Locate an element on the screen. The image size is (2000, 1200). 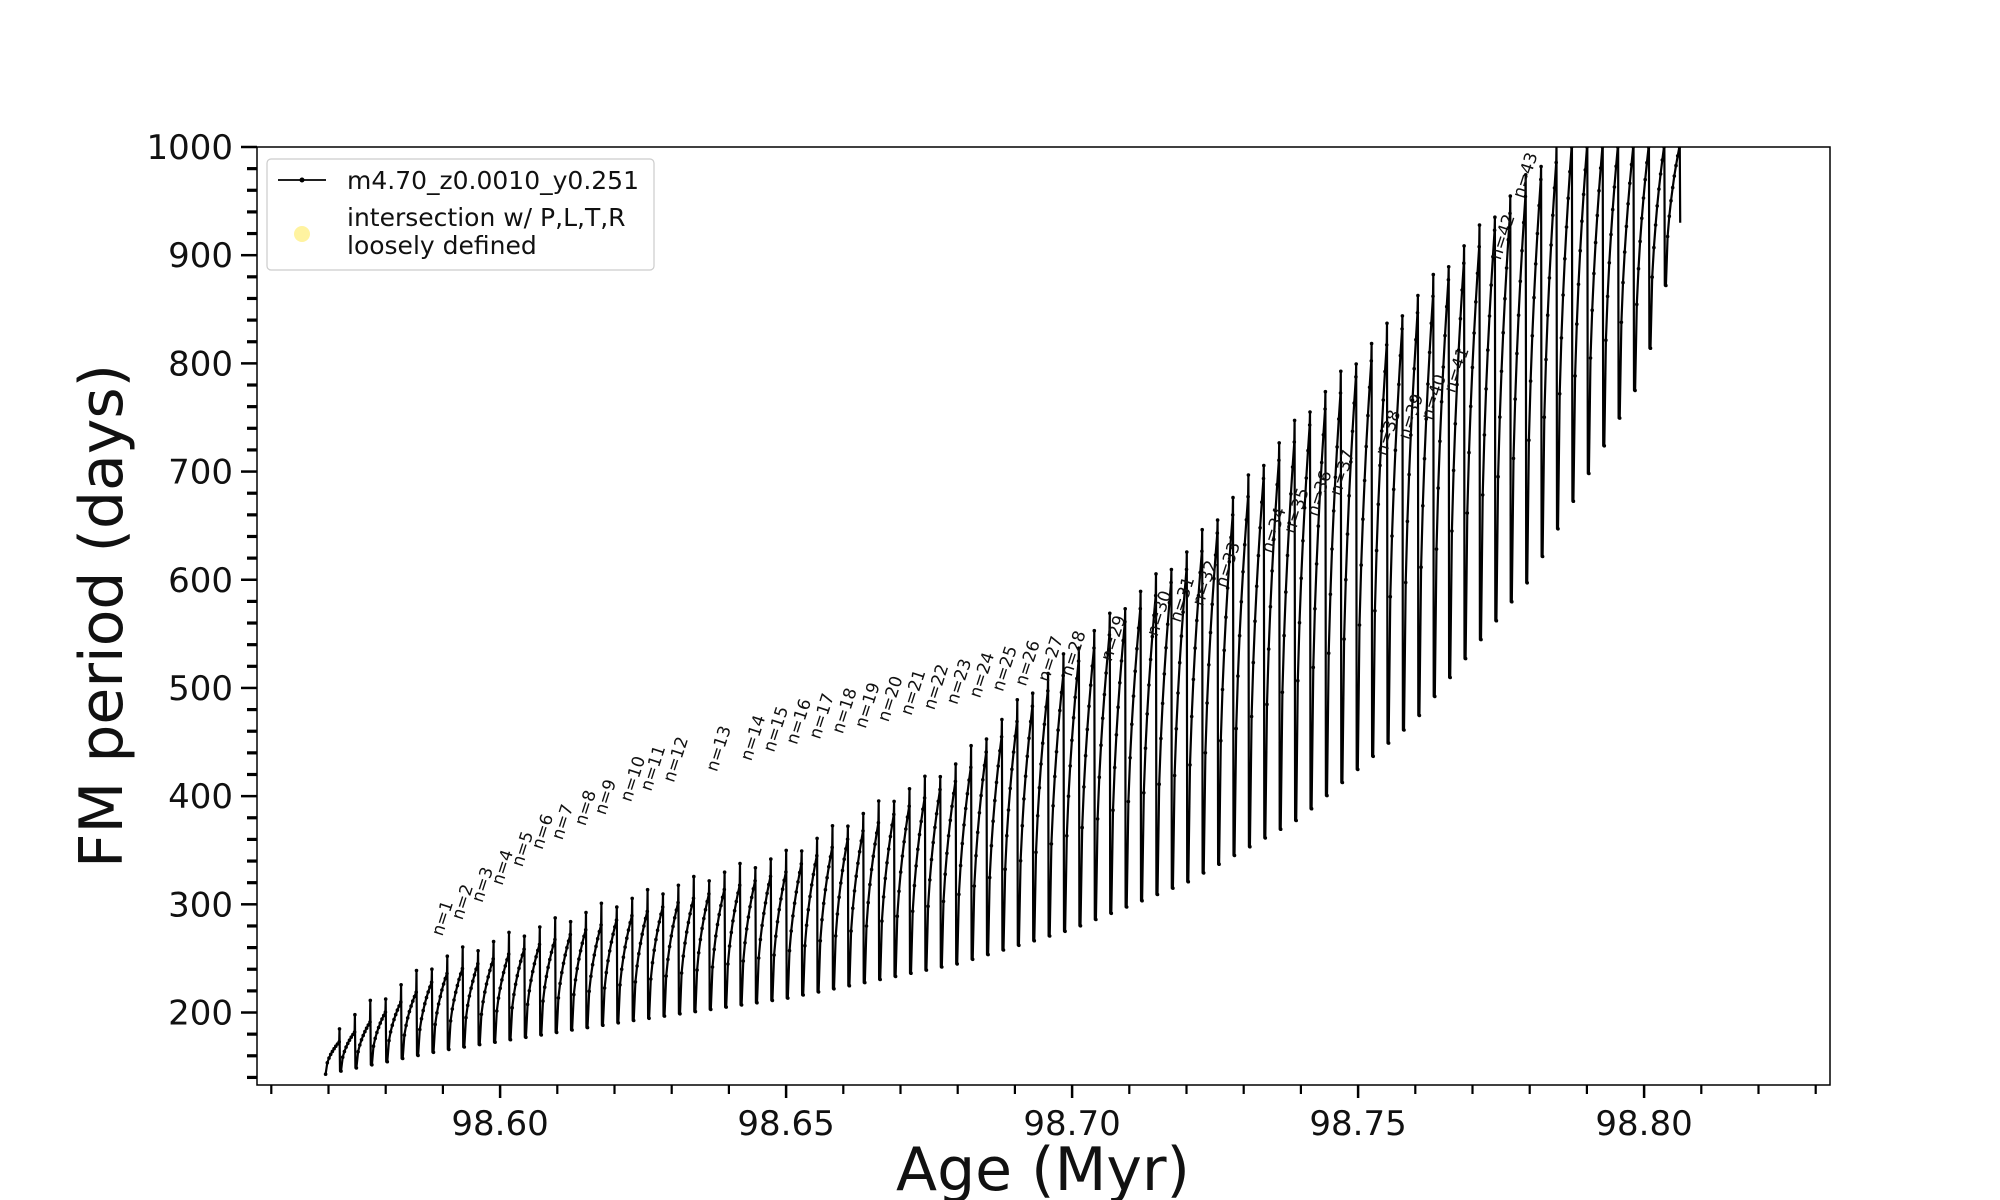
y-tick-label: 500 is located at coordinates (200, 689).